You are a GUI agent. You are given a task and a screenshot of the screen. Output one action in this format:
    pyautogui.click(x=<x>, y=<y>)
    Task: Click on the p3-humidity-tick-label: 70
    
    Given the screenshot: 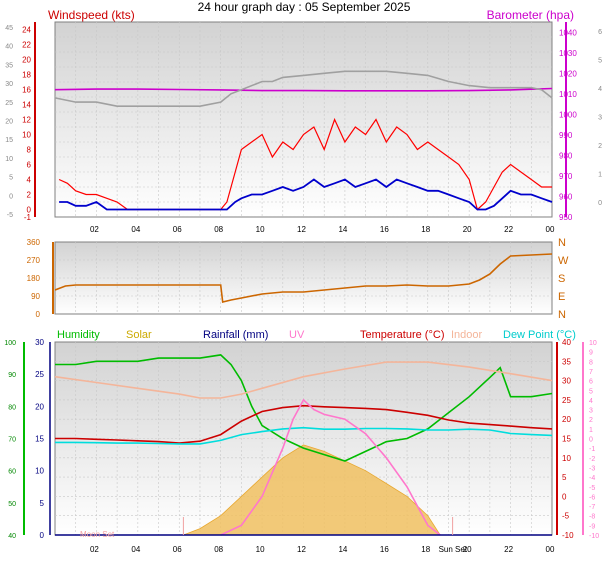 What is the action you would take?
    pyautogui.click(x=12, y=440)
    